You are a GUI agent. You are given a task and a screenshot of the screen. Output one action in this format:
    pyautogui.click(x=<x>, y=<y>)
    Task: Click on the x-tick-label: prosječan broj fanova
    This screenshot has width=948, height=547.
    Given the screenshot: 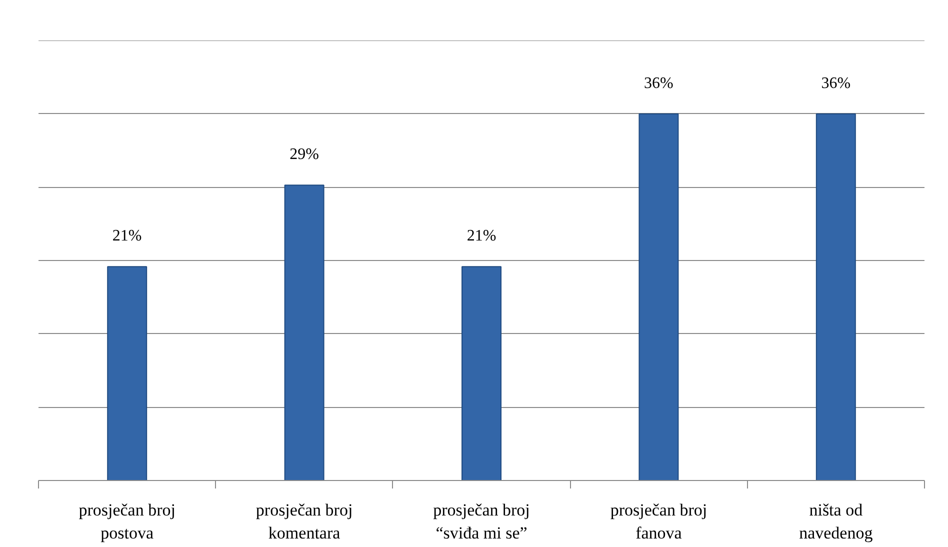 What is the action you would take?
    pyautogui.click(x=659, y=521)
    